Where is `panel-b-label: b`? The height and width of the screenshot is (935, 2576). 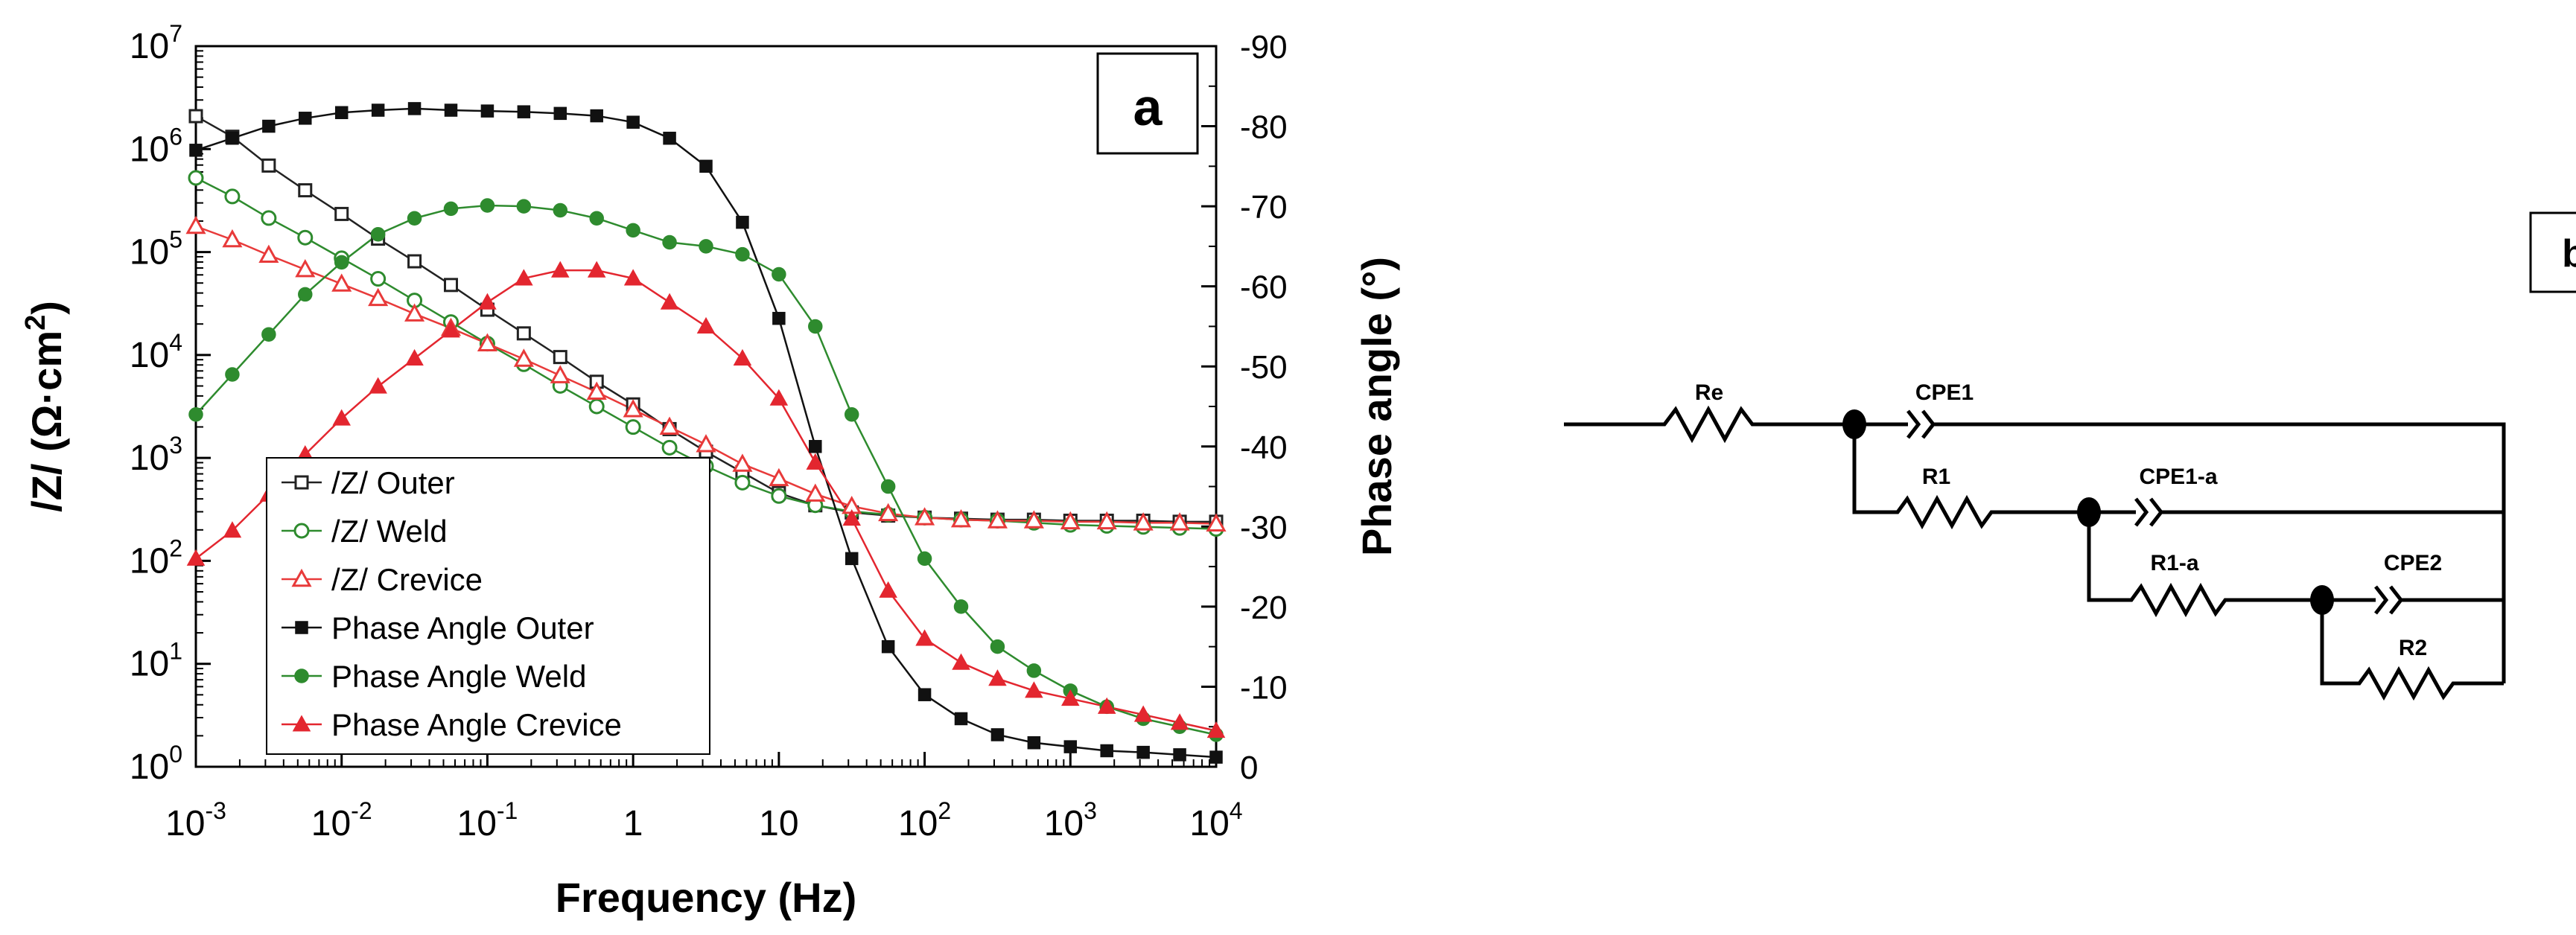
panel-b-label: b is located at coordinates (2569, 253).